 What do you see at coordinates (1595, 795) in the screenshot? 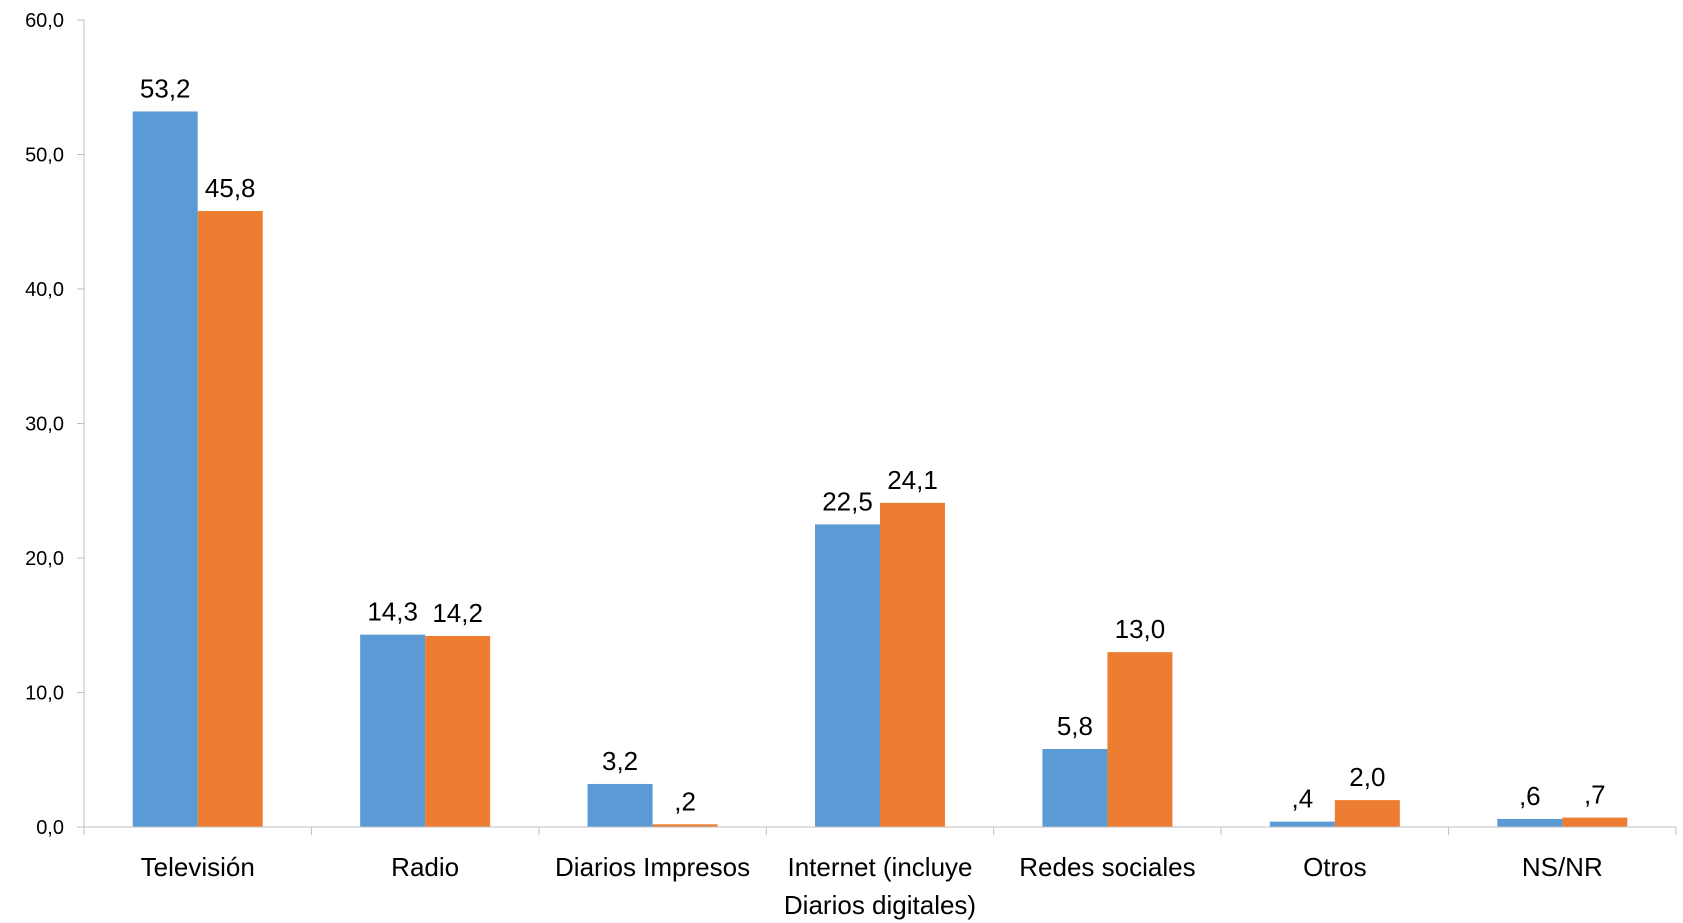
I see `data-label-series2-6: ,7` at bounding box center [1595, 795].